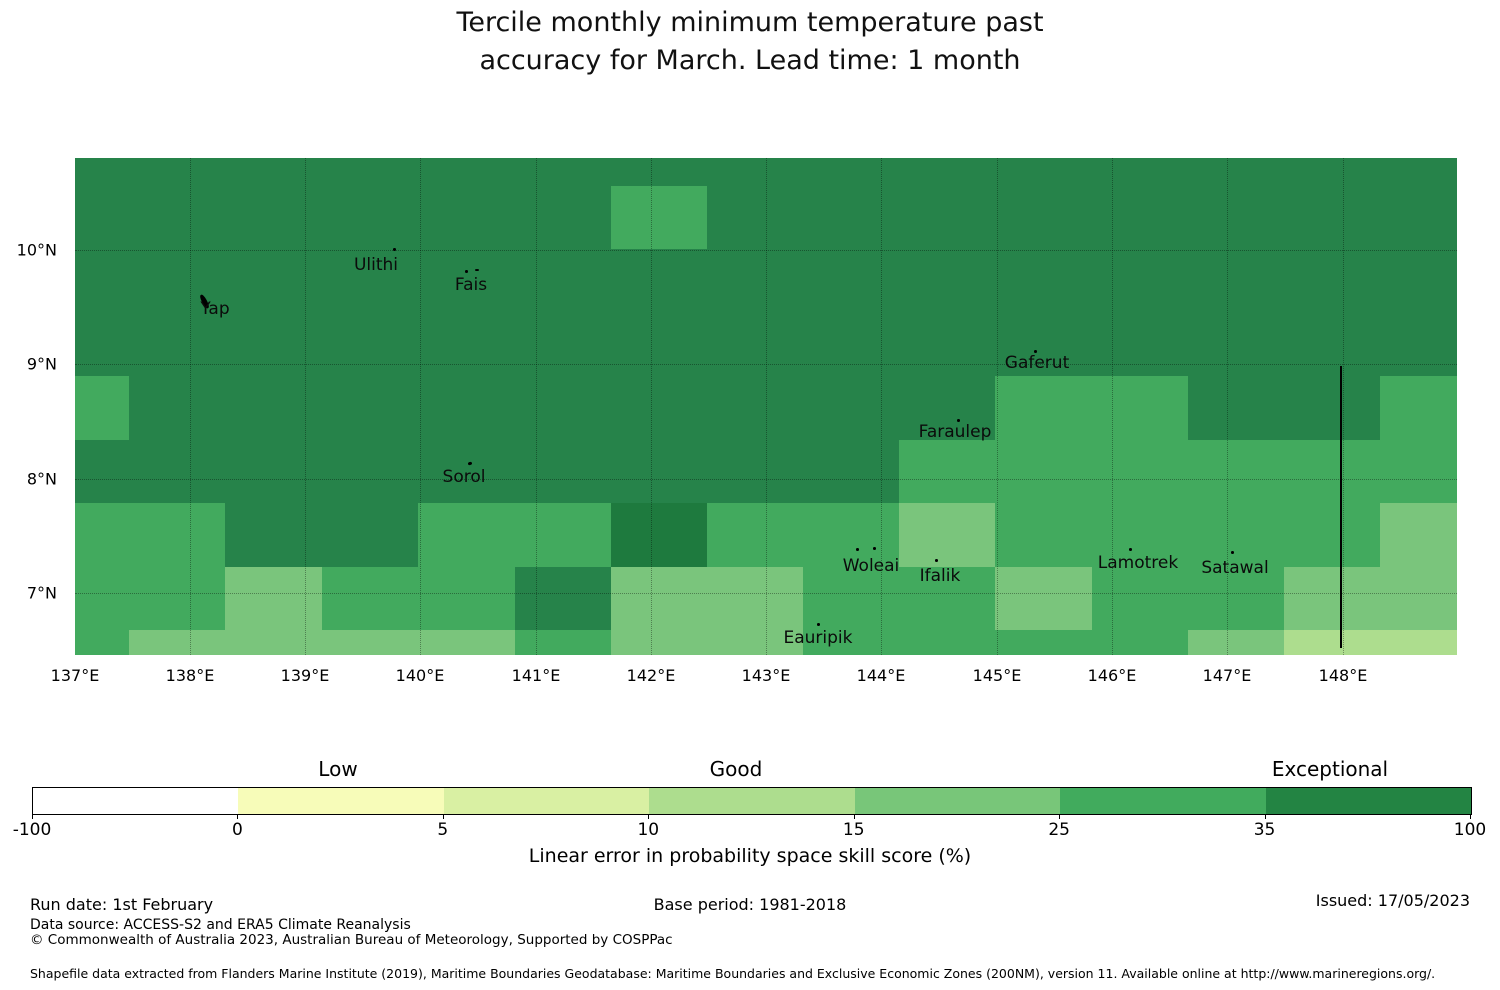  Describe the element at coordinates (1330, 769) in the screenshot. I see `colorbar-category-label: Exceptional` at that location.